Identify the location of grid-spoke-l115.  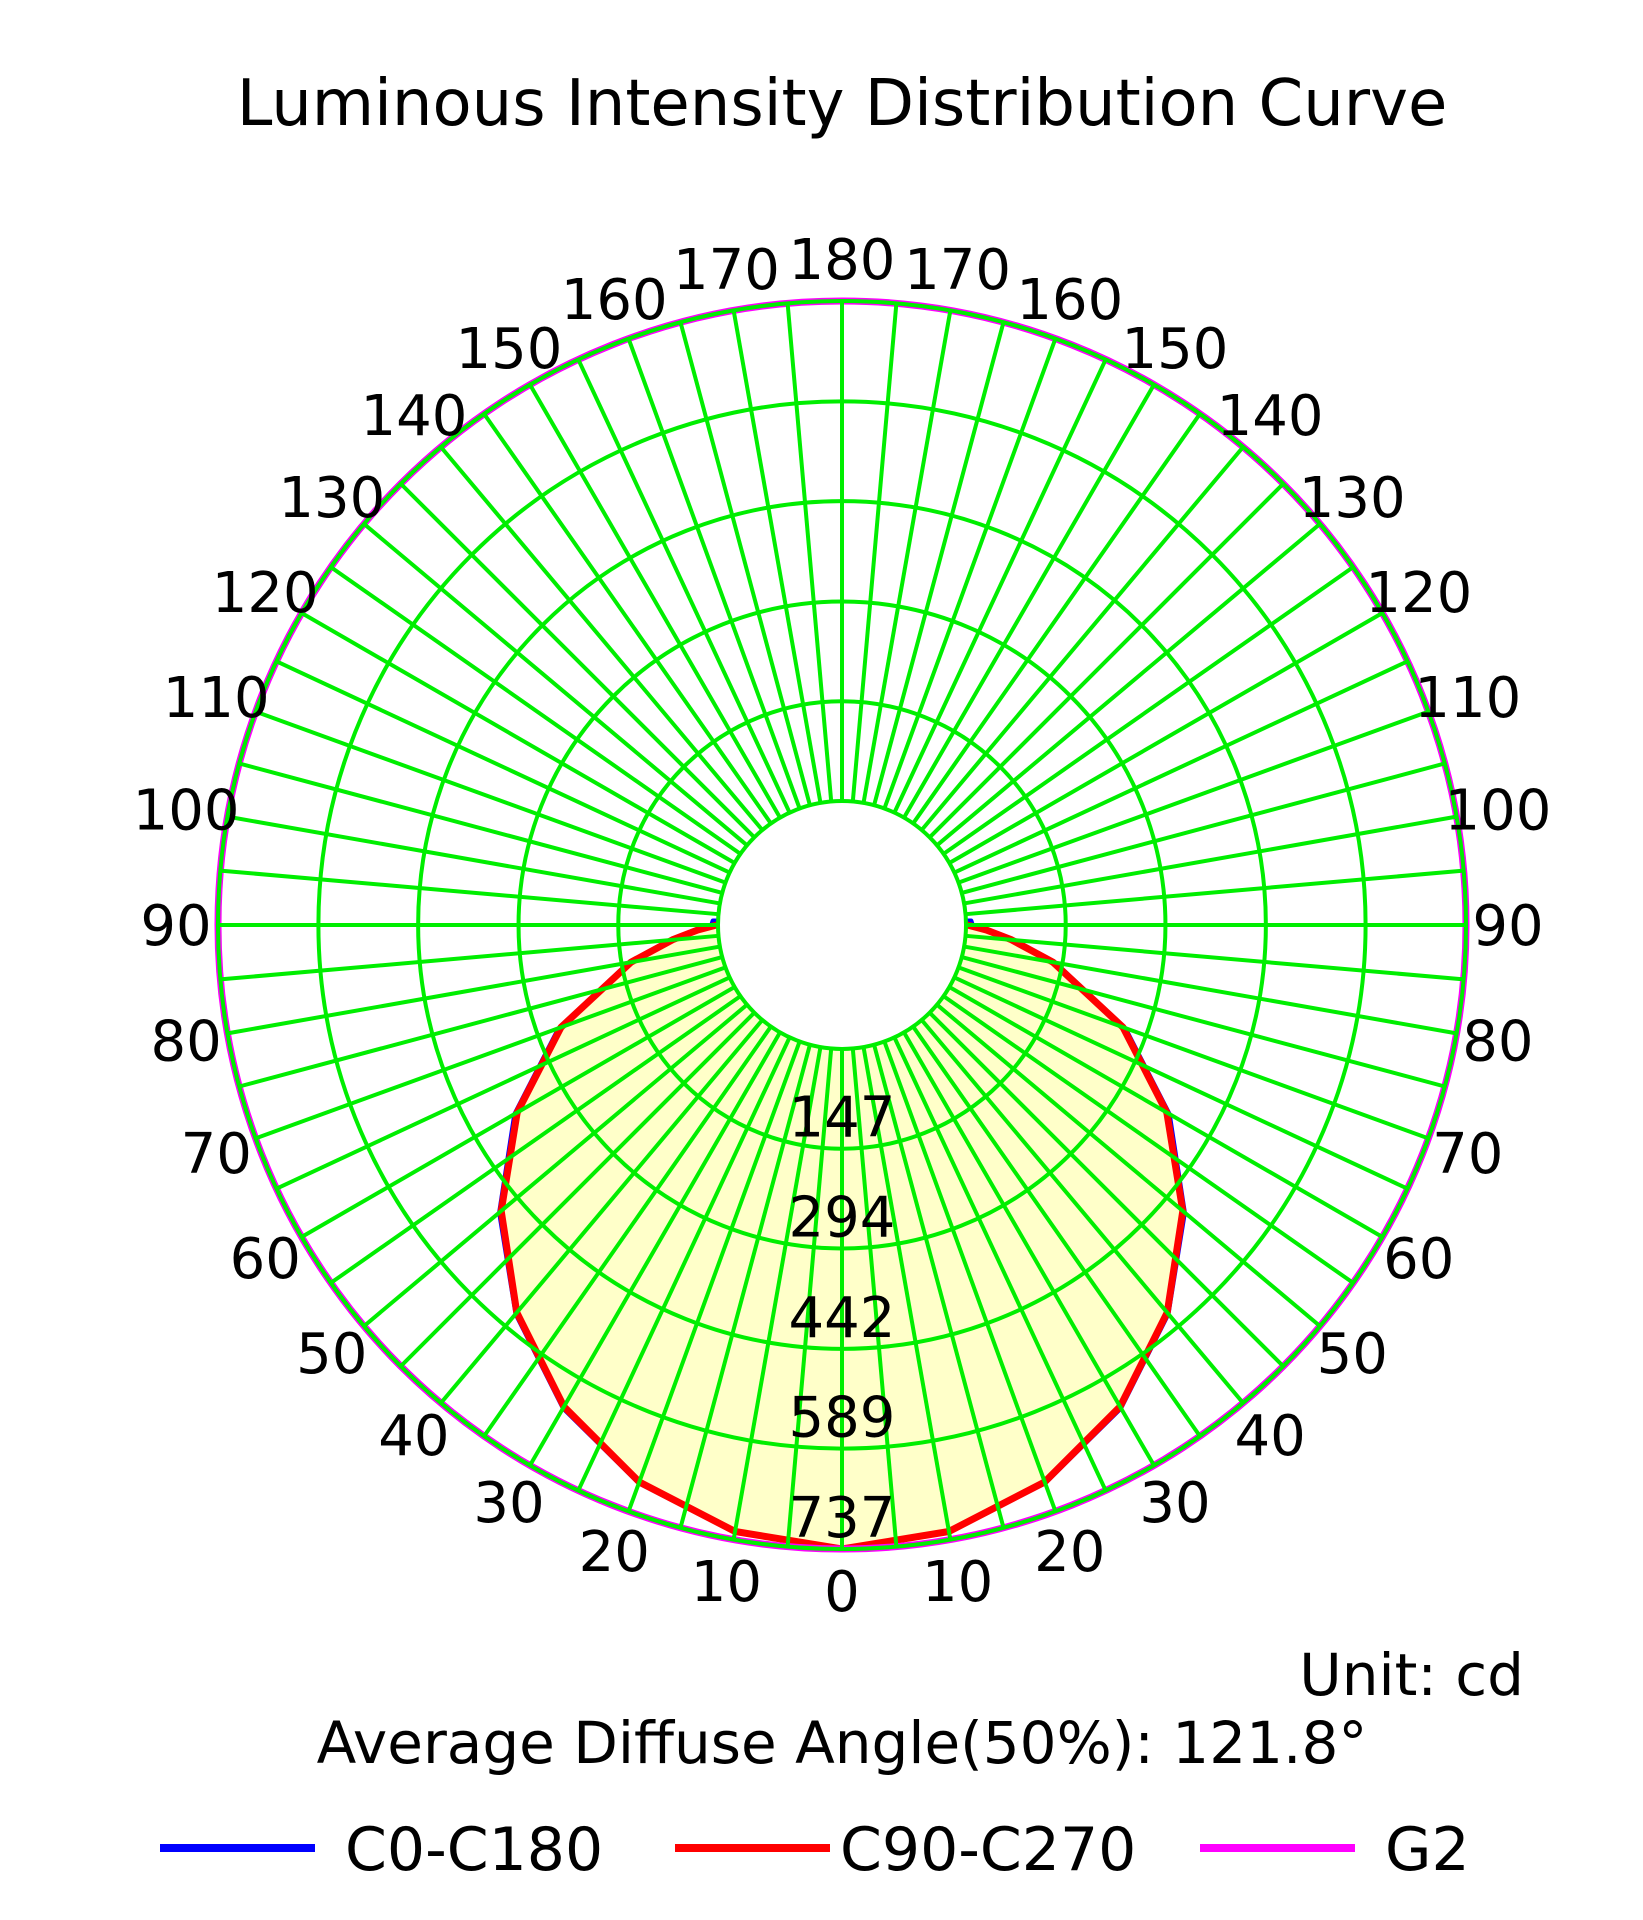
(503, 767).